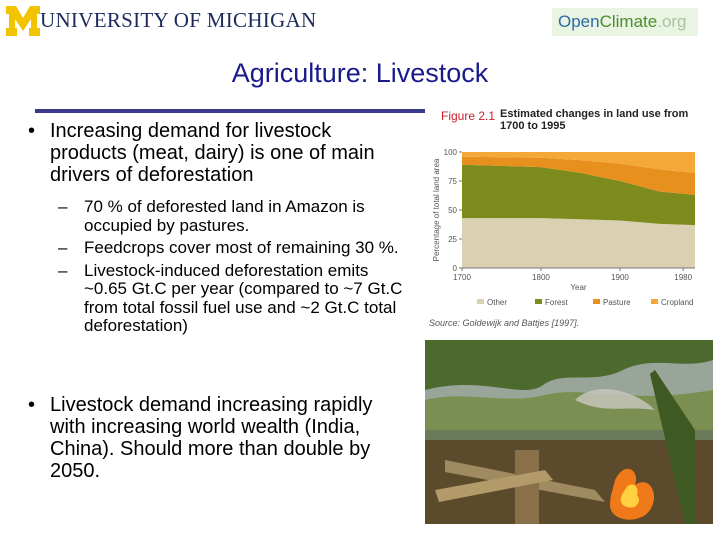 This screenshot has width=720, height=540. Describe the element at coordinates (504, 323) in the screenshot. I see `figure-source: Source: Goldewijk and Battjes [1997].` at that location.